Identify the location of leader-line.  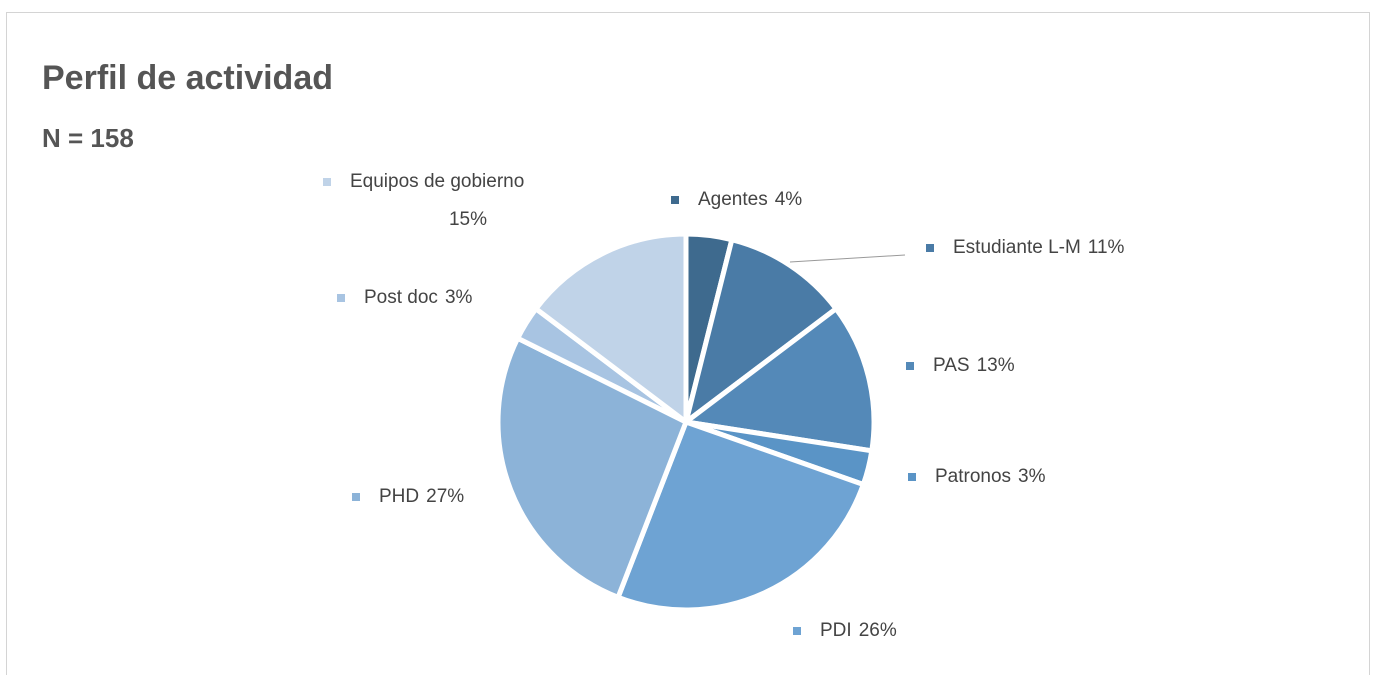
(847, 258).